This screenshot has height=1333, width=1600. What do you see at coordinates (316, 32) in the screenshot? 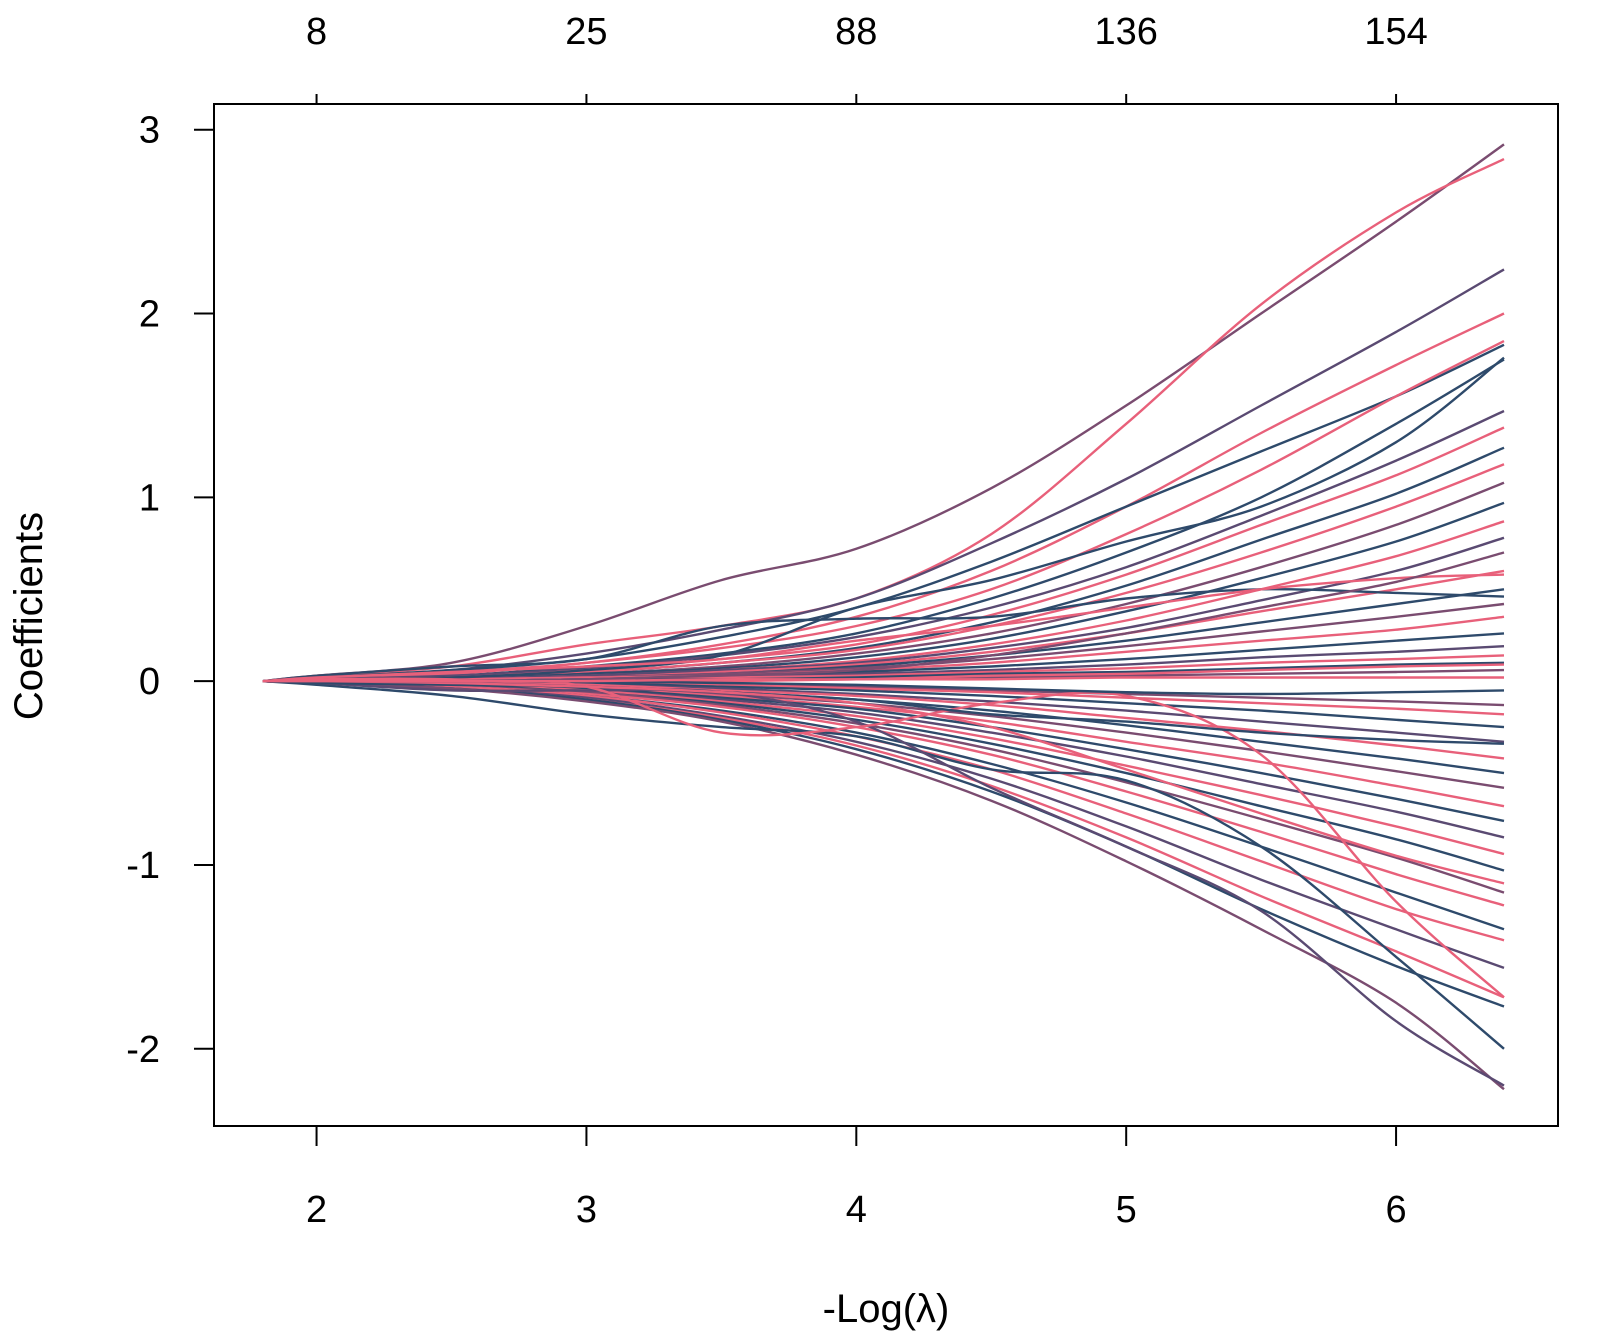
I see `top-tick-label: 8` at bounding box center [316, 32].